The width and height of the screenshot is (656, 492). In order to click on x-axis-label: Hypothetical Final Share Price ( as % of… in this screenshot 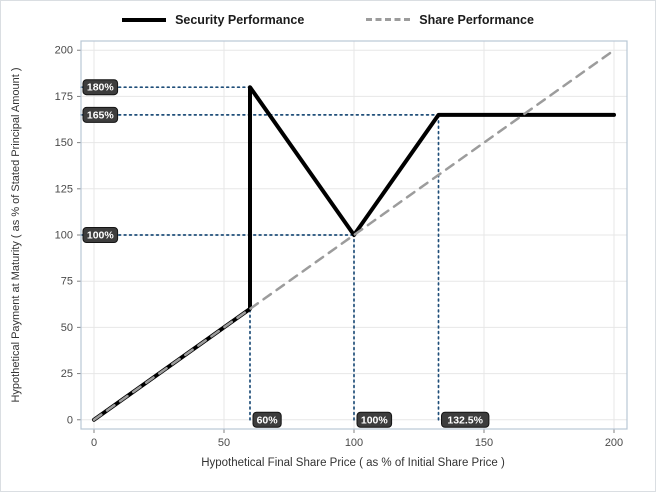, I will do `click(353, 463)`.